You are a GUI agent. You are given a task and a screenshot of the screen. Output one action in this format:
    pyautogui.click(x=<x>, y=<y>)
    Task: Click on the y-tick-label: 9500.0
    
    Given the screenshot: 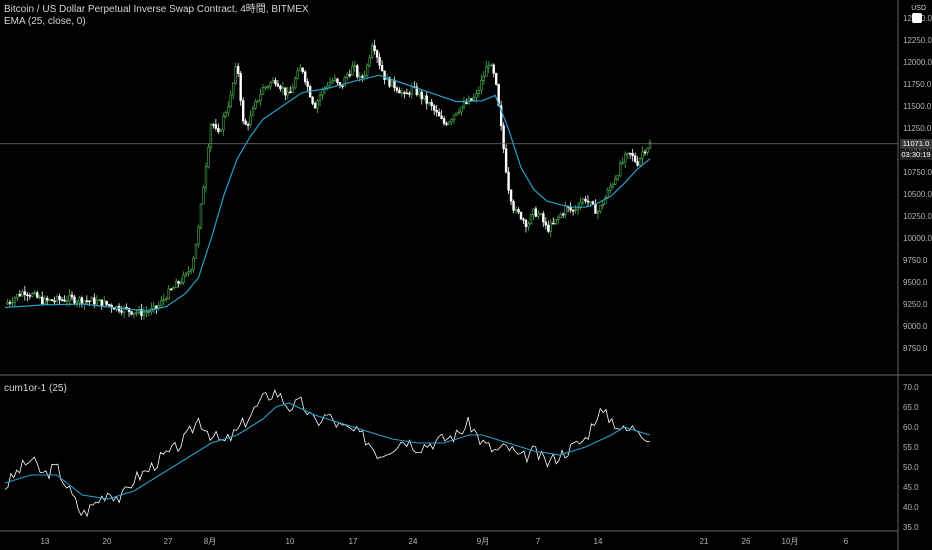 What is the action you would take?
    pyautogui.click(x=915, y=282)
    